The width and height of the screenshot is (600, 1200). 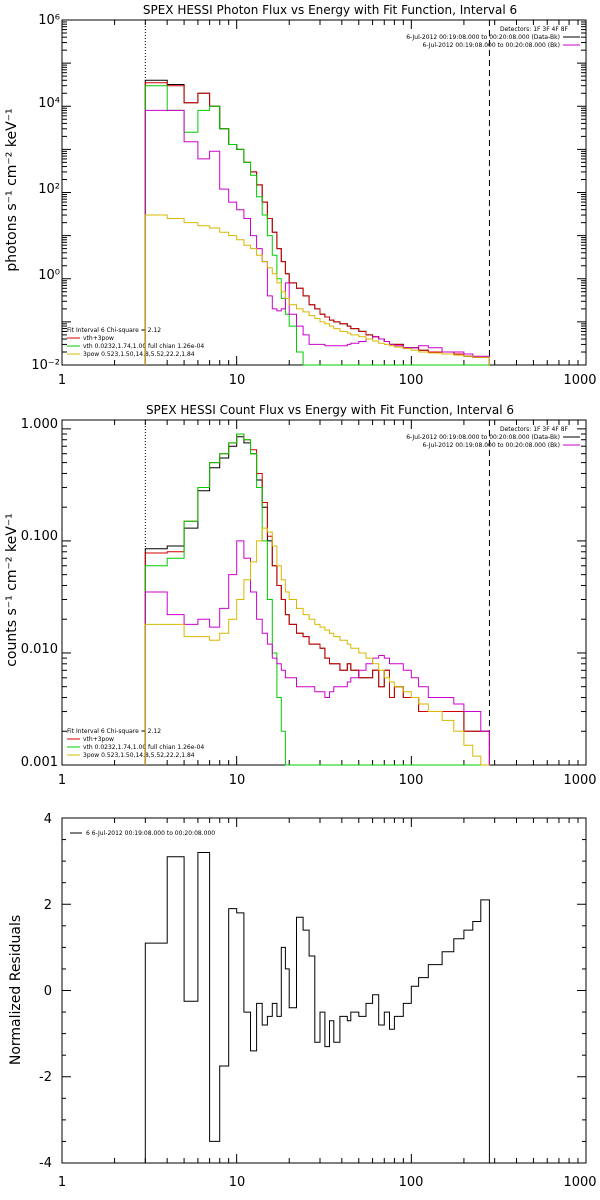 What do you see at coordinates (579, 1182) in the screenshot?
I see `residuals-x-tick-label: 1000` at bounding box center [579, 1182].